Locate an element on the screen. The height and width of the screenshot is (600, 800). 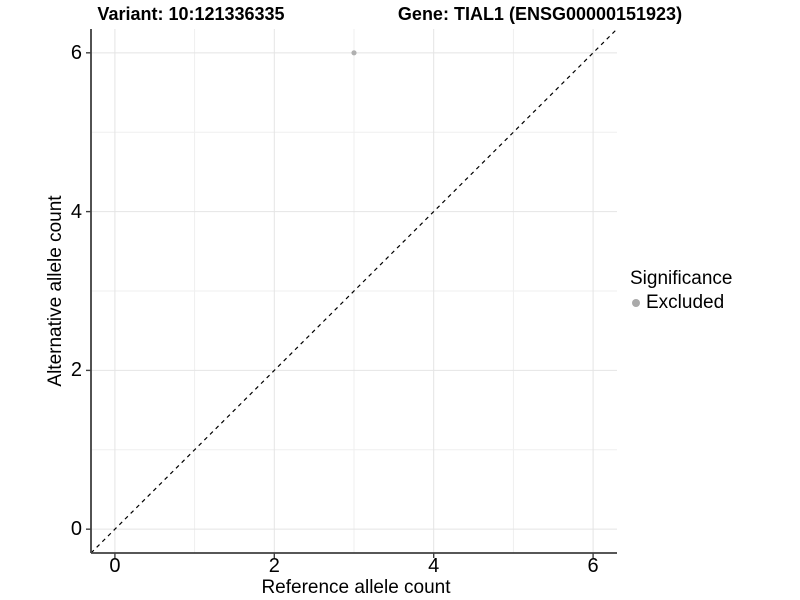
y-axis-tick-label: 4 is located at coordinates (76, 211).